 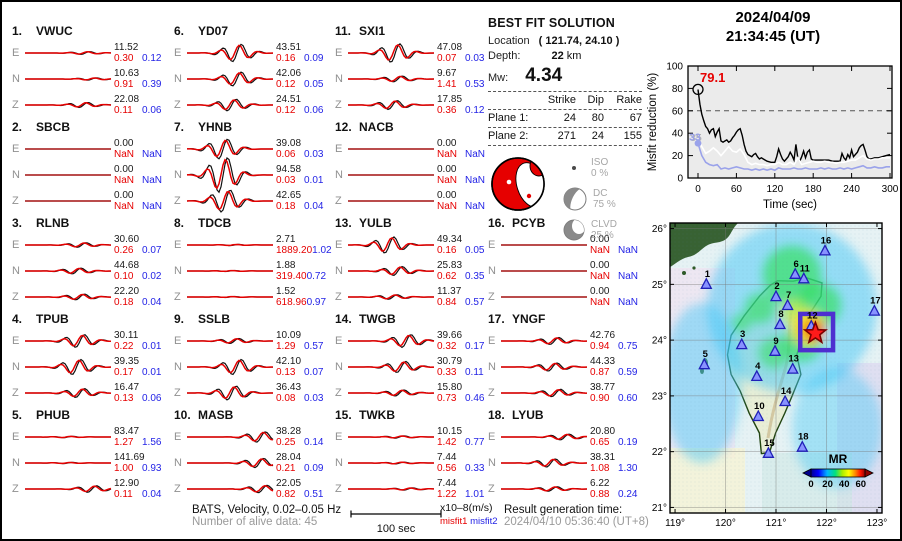 I want to click on misfit2-value: 0.33, so click(x=475, y=468).